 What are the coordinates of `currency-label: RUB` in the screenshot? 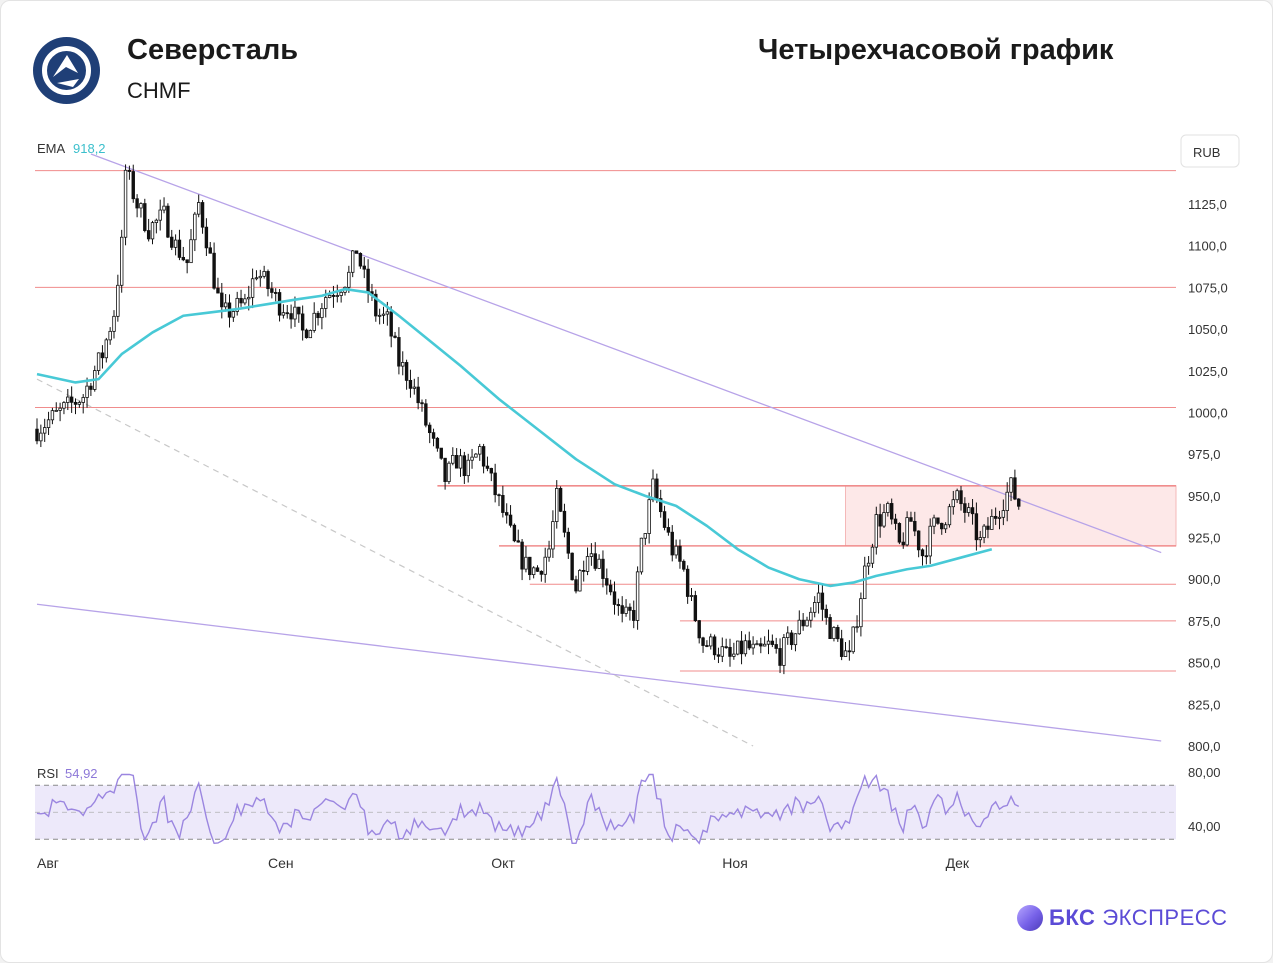 It's located at (1206, 152).